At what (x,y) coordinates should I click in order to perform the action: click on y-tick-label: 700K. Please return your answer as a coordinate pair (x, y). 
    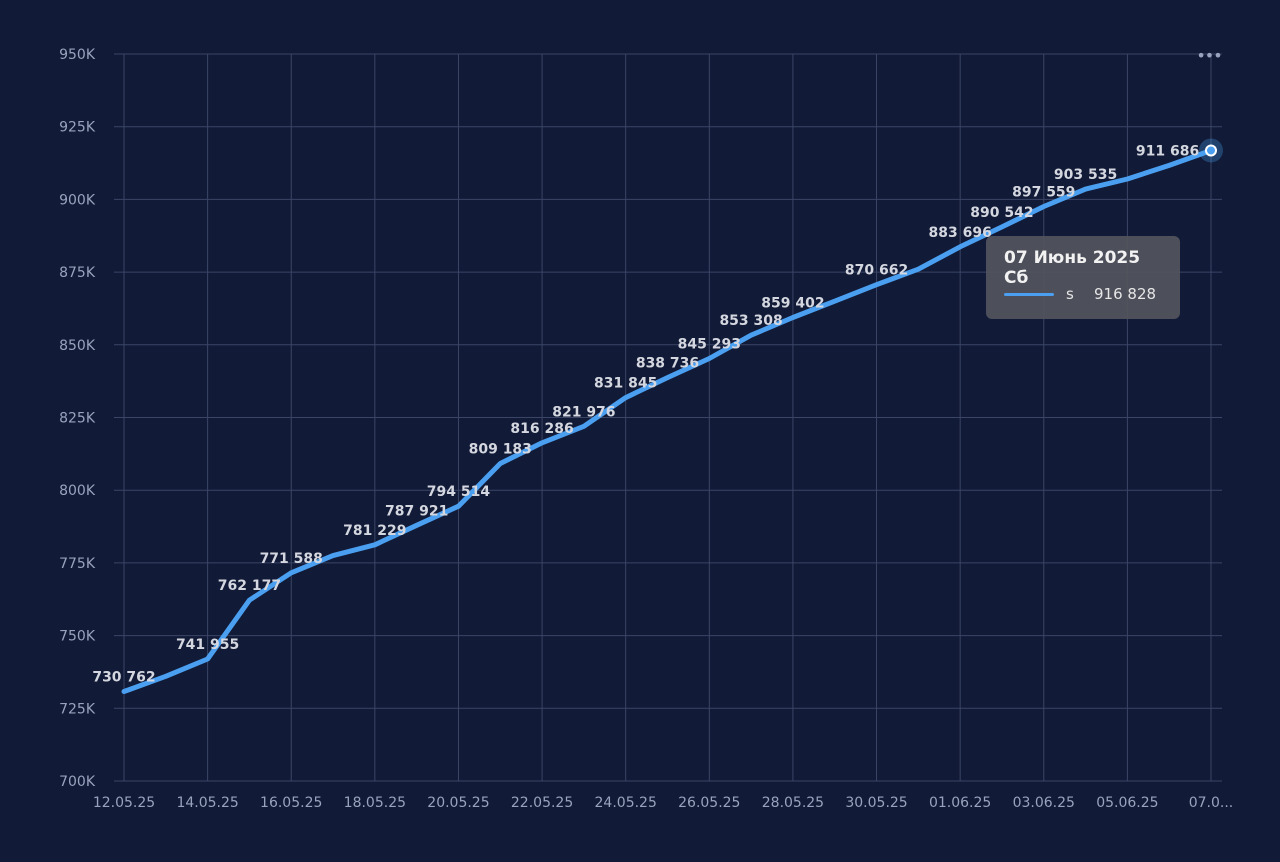
    Looking at the image, I should click on (77, 782).